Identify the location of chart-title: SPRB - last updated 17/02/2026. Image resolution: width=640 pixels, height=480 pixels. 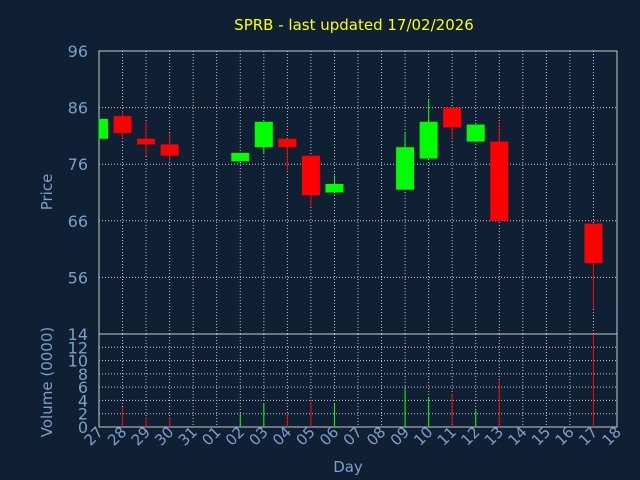
(354, 25).